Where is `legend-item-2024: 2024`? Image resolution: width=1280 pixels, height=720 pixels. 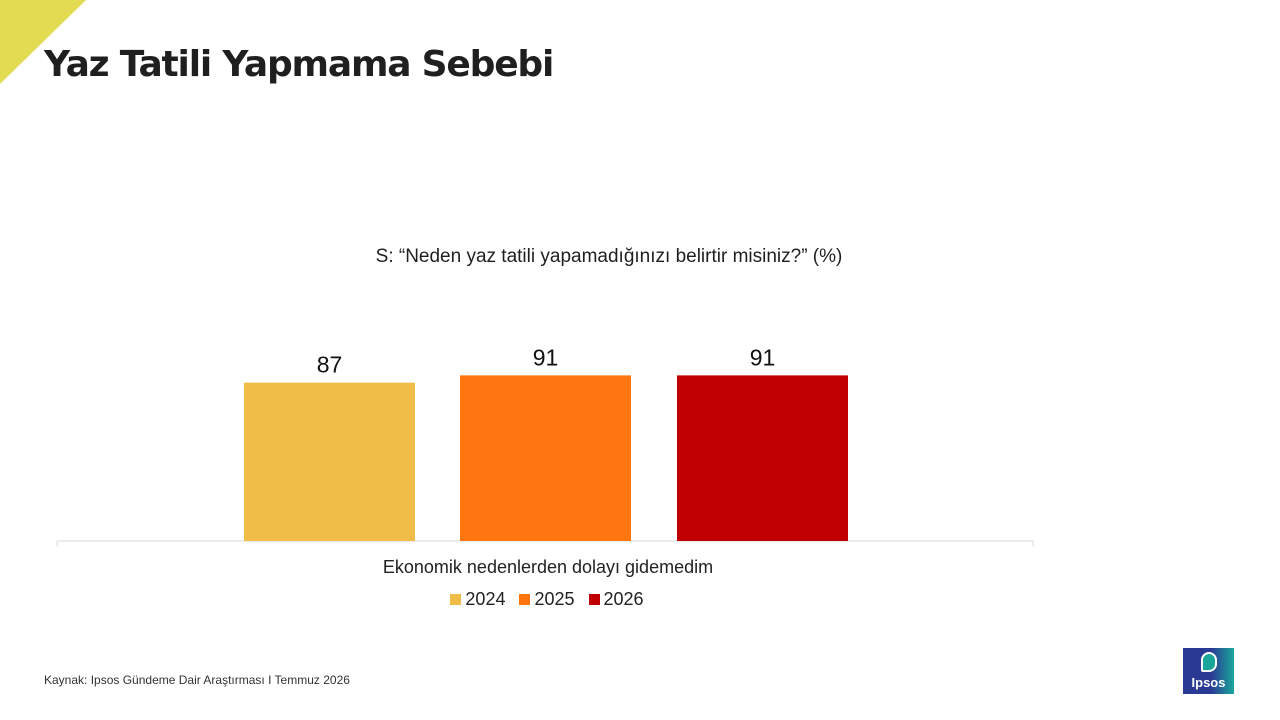 legend-item-2024: 2024 is located at coordinates (477, 599).